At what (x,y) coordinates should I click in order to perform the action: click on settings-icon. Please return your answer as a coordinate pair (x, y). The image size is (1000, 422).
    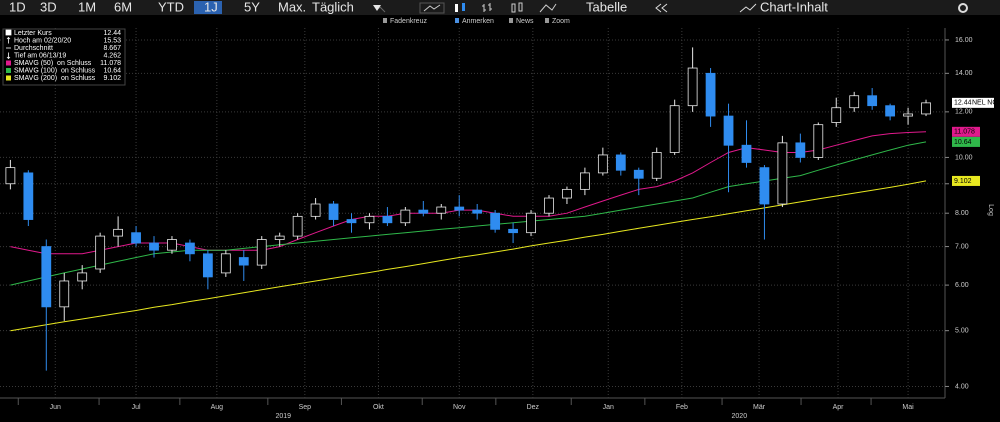
    Looking at the image, I should click on (963, 8).